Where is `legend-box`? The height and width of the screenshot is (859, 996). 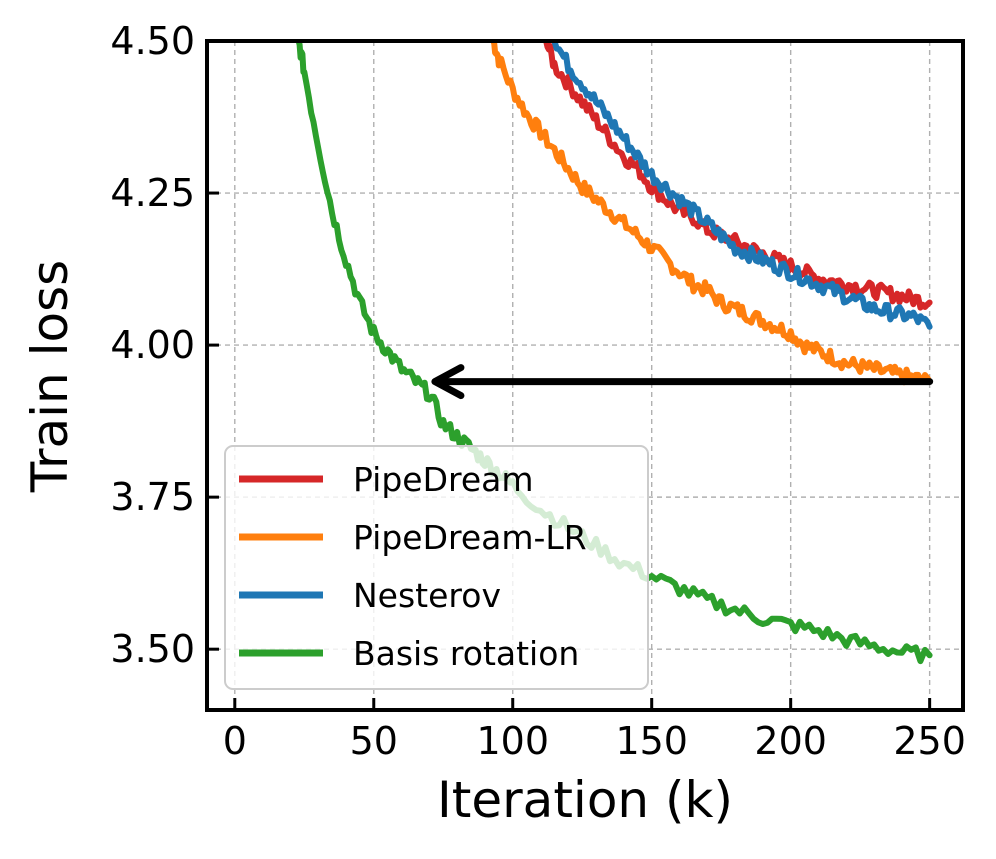 legend-box is located at coordinates (436, 567).